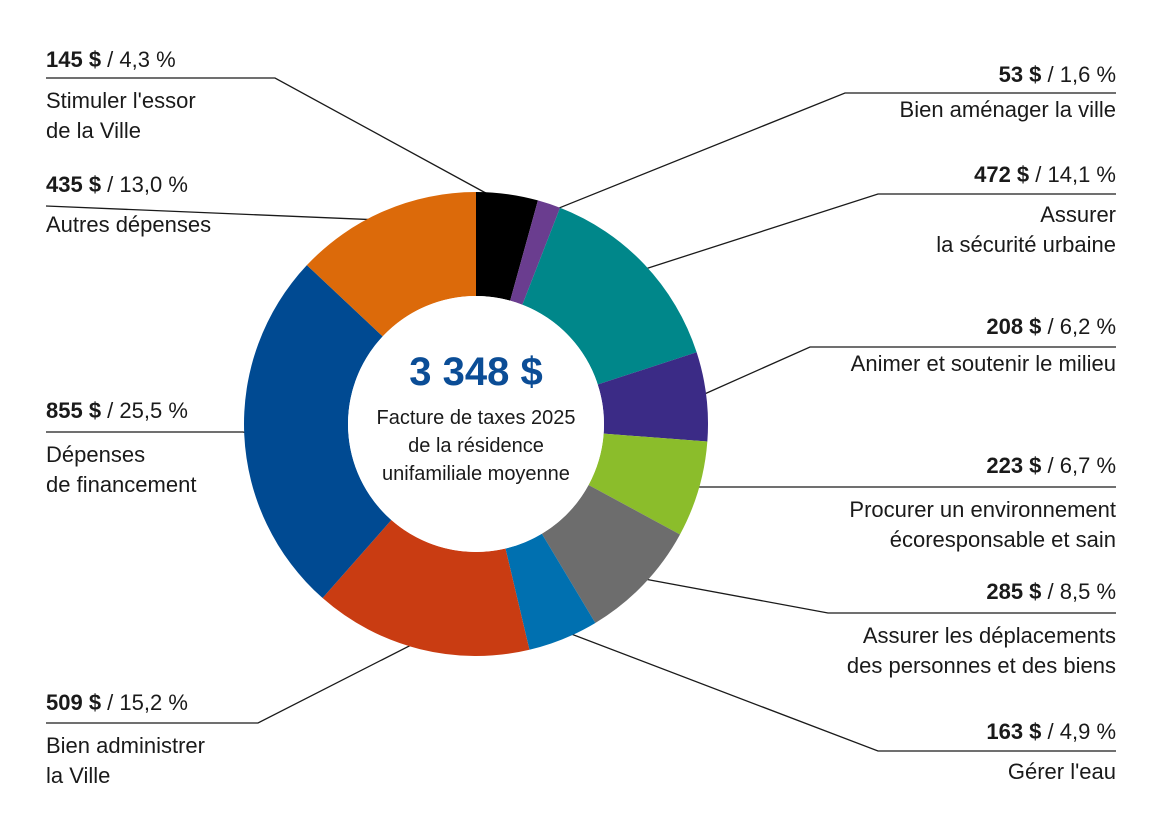 The image size is (1165, 831). I want to click on slice-name-label-1-2: de la Ville, so click(93, 130).